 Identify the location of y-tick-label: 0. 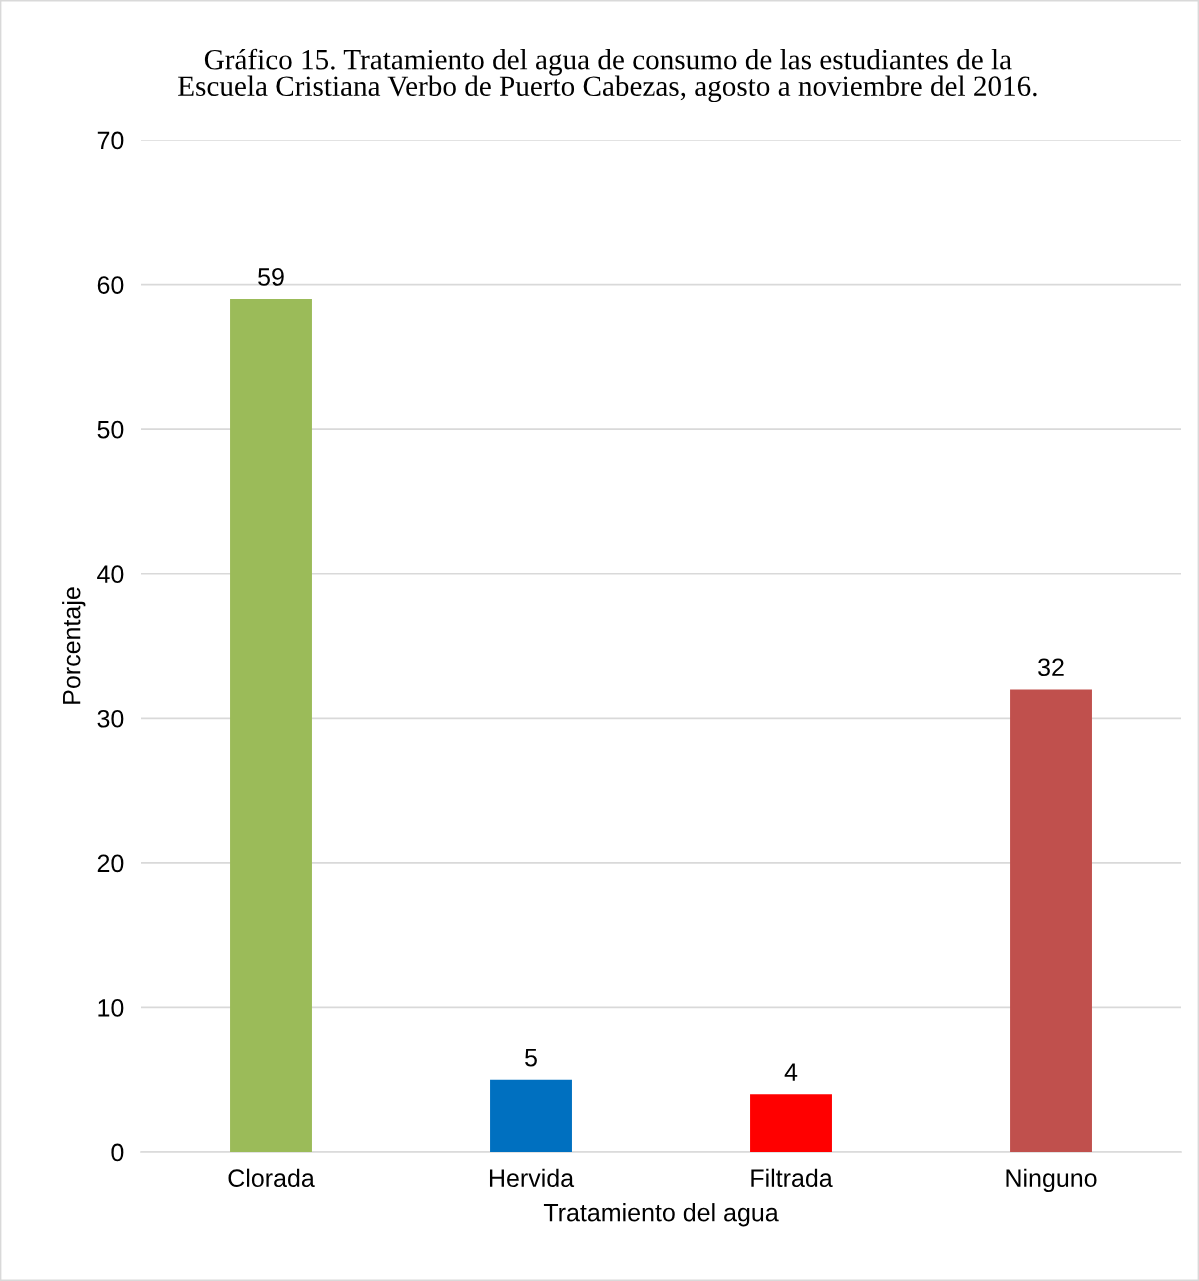
(117, 1152).